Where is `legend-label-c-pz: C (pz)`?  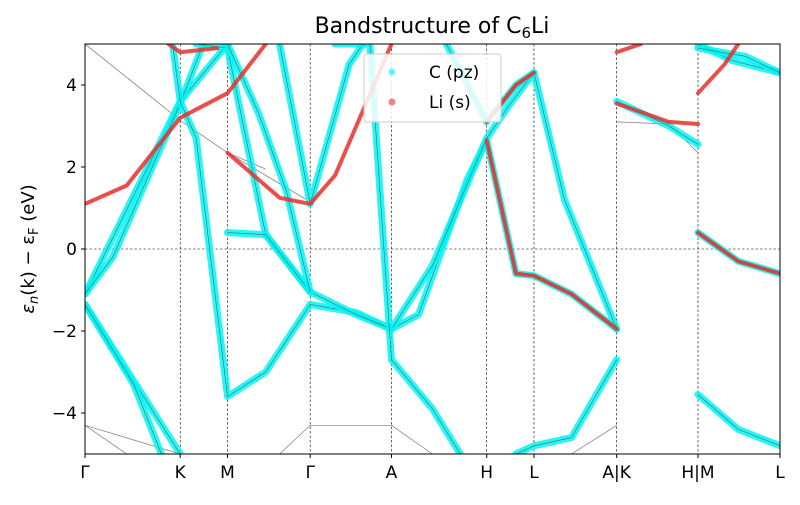 legend-label-c-pz: C (pz) is located at coordinates (454, 73).